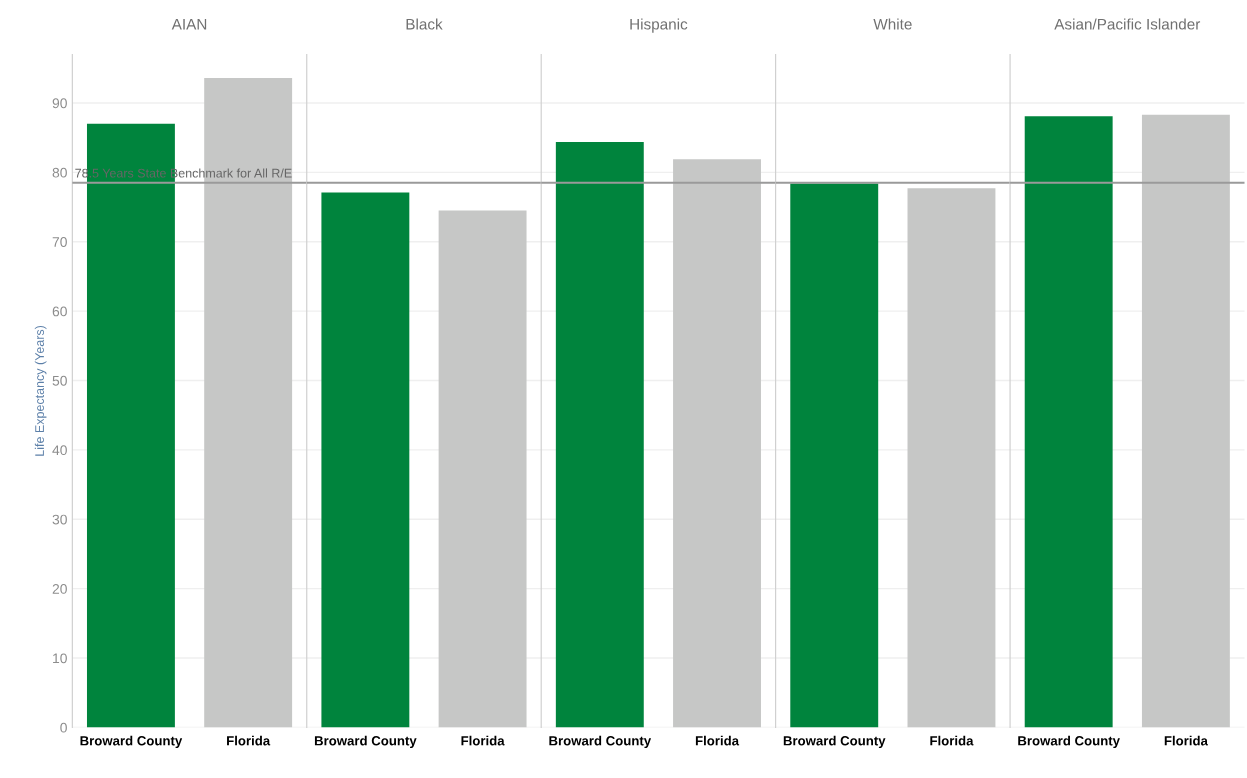 The width and height of the screenshot is (1247, 778). Describe the element at coordinates (59, 519) in the screenshot. I see `y-tick-label: 30` at that location.